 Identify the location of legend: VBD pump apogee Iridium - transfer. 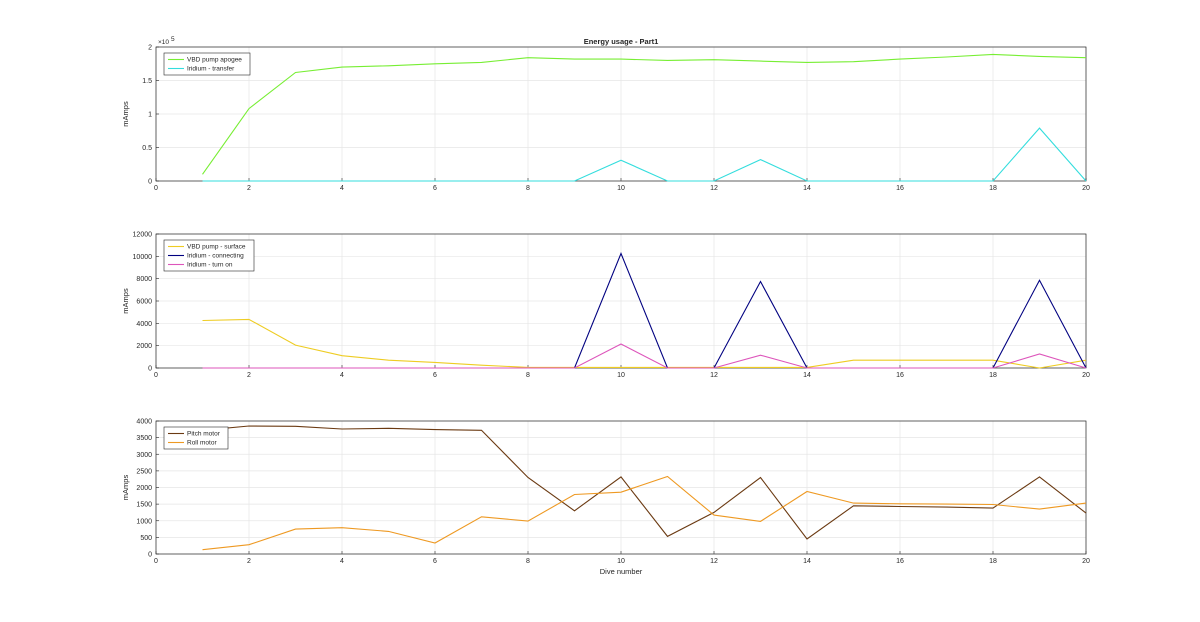
(207, 64).